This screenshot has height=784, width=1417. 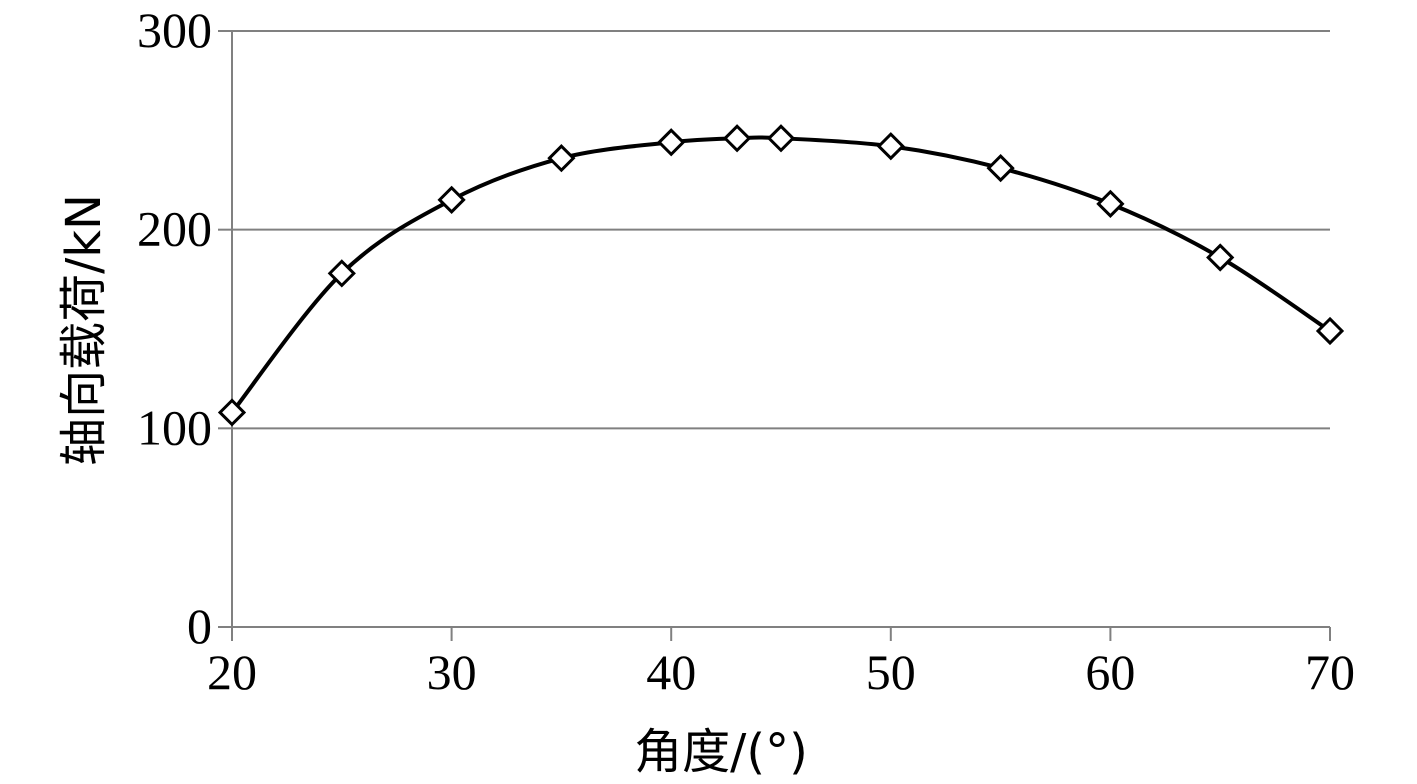 What do you see at coordinates (84, 330) in the screenshot?
I see `y-axis-title: 轴向载荷/kN` at bounding box center [84, 330].